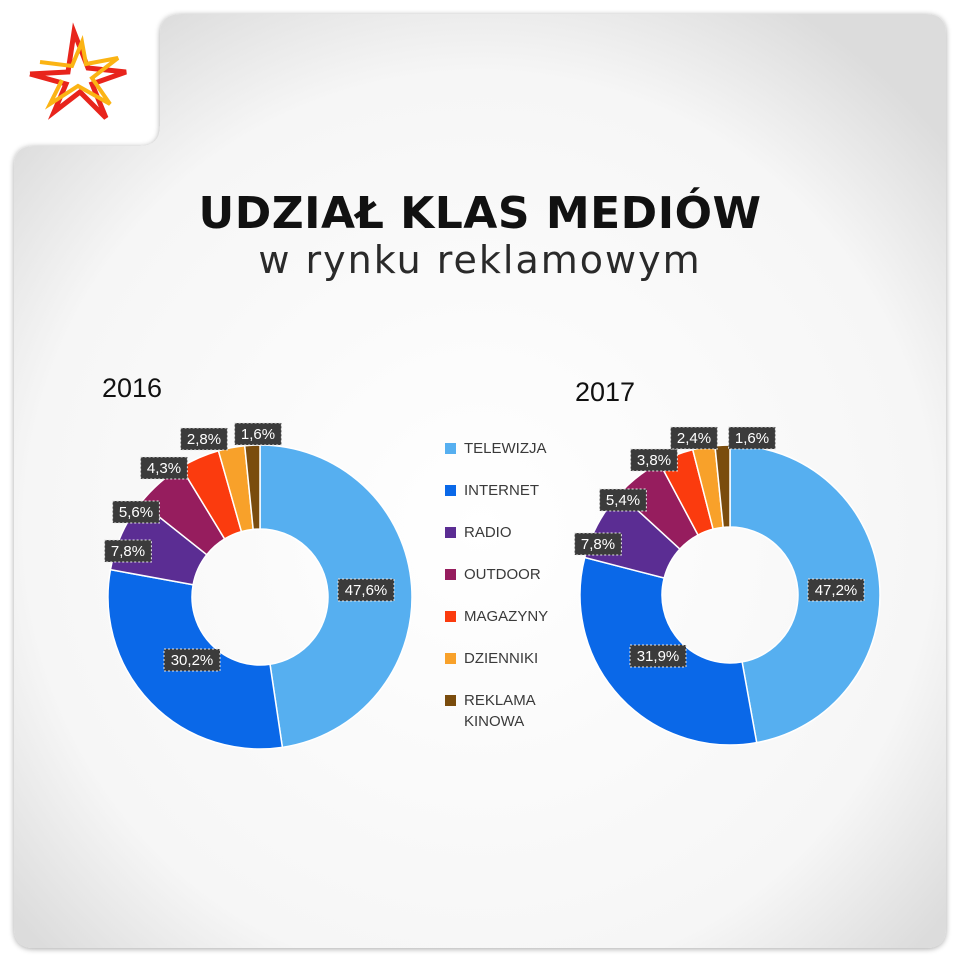 The height and width of the screenshot is (960, 960). I want to click on data-label-2017-magazyny: 3,8%, so click(654, 460).